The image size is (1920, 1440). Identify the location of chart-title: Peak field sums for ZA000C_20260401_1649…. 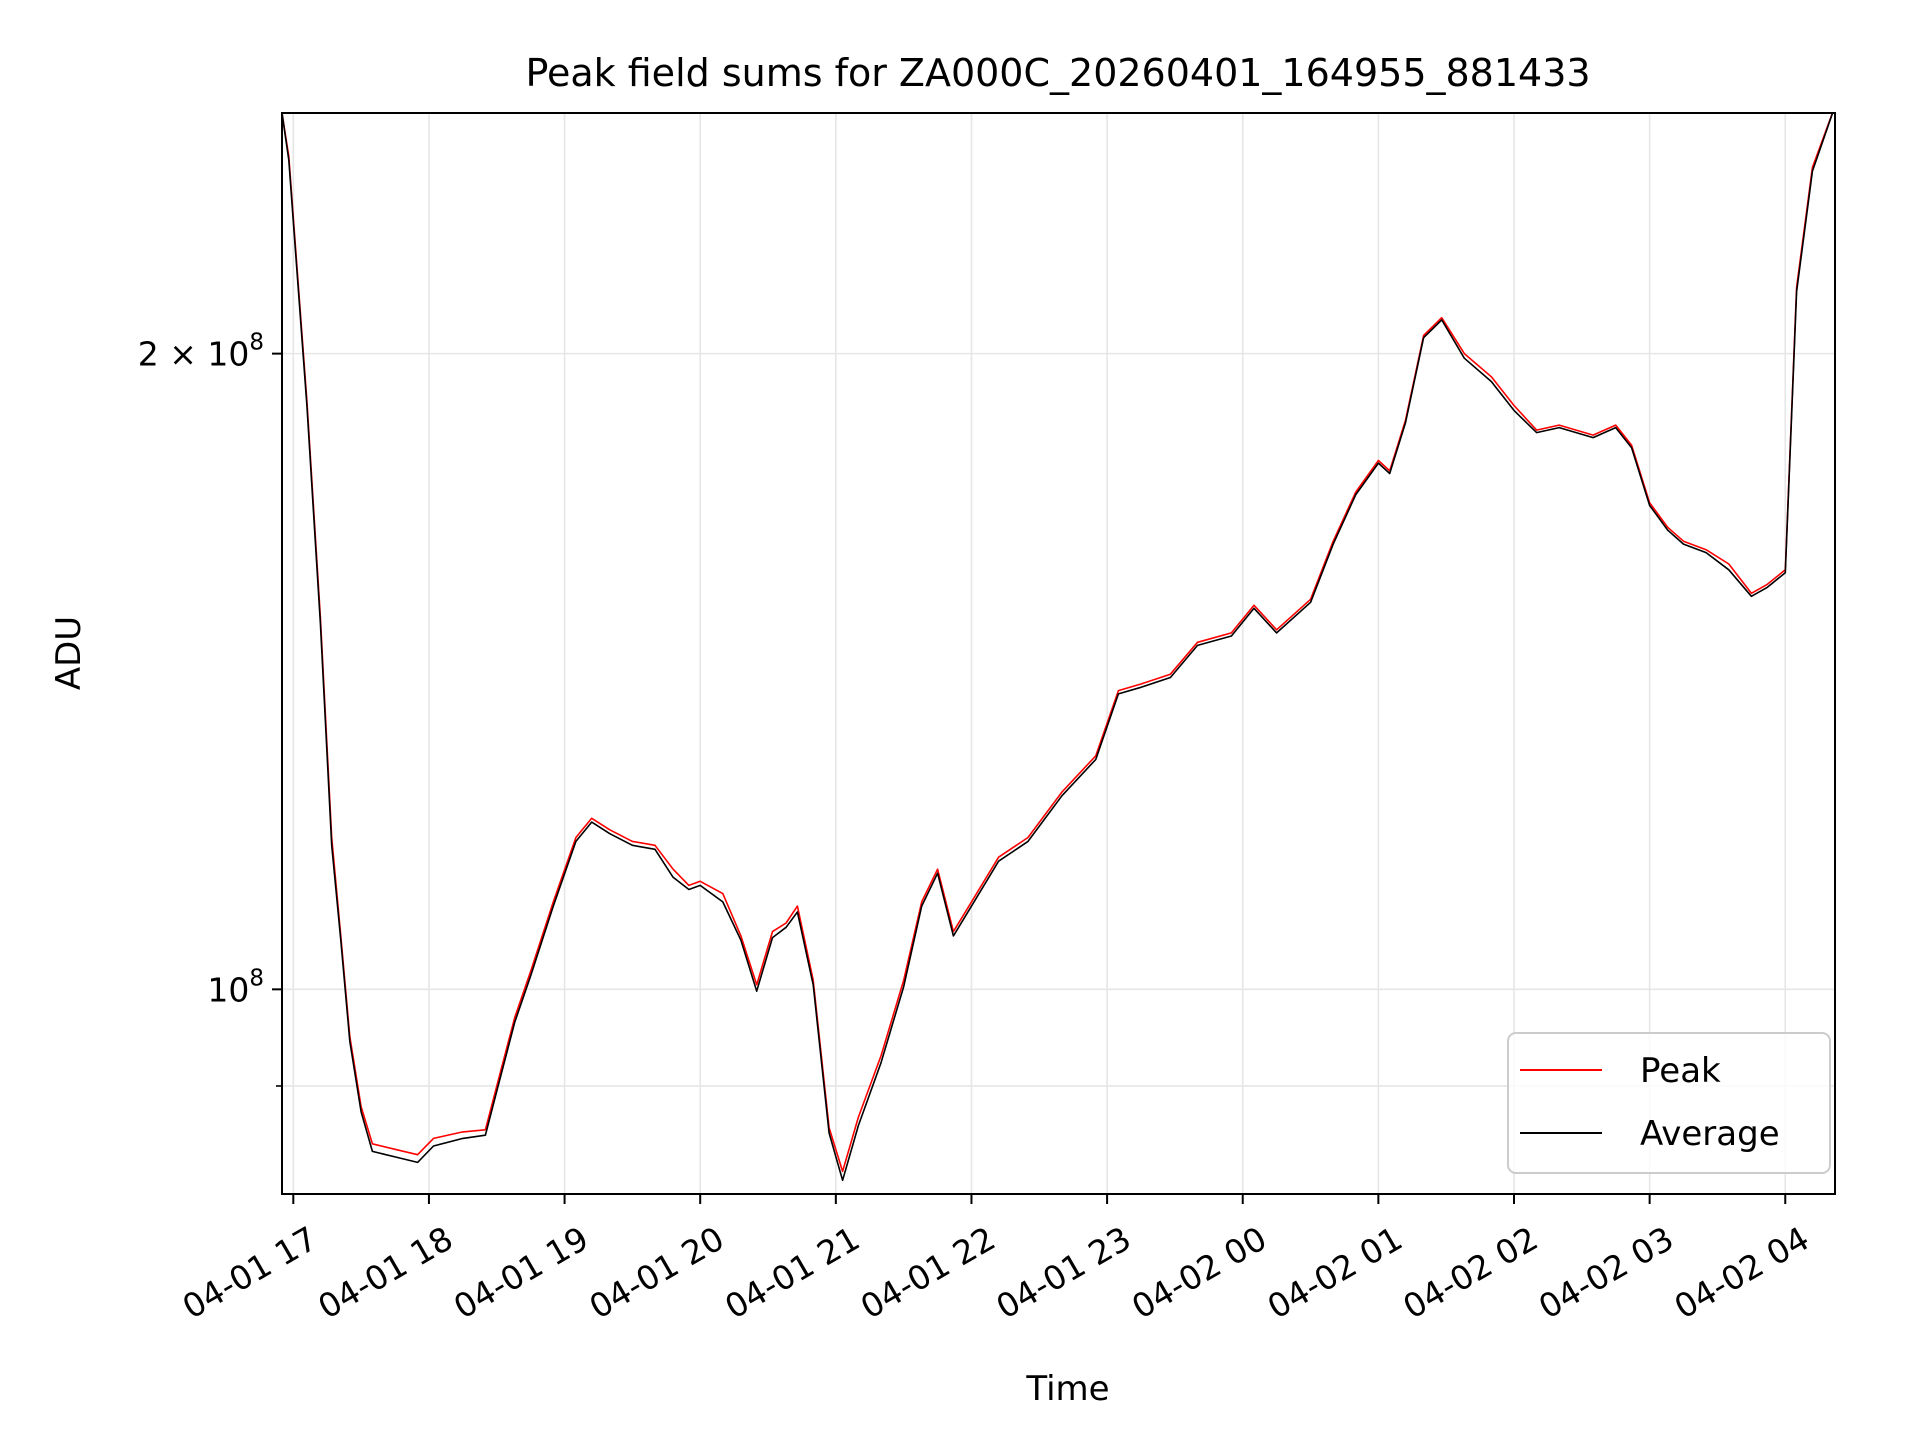
(1057, 73).